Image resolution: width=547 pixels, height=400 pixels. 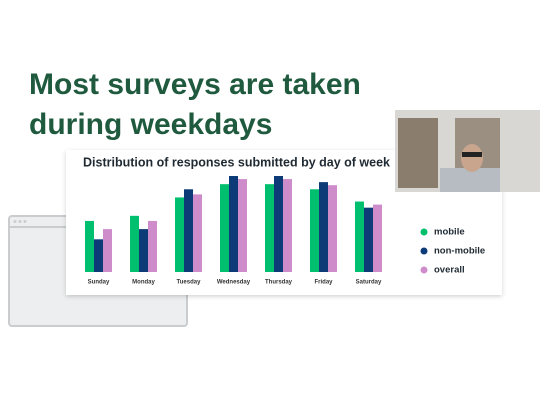 What do you see at coordinates (195, 84) in the screenshot?
I see `headline: Most surveys are taken` at bounding box center [195, 84].